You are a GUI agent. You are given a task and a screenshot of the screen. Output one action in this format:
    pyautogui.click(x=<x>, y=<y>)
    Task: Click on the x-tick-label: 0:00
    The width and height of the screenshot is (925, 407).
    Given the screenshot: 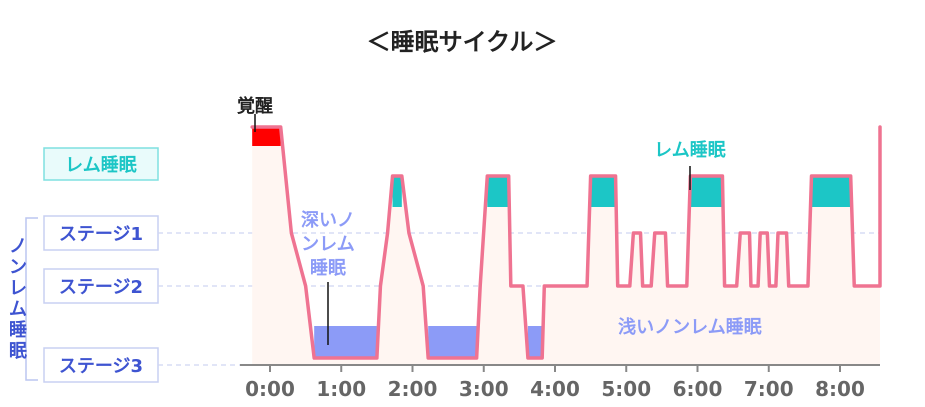 What is the action you would take?
    pyautogui.click(x=270, y=389)
    